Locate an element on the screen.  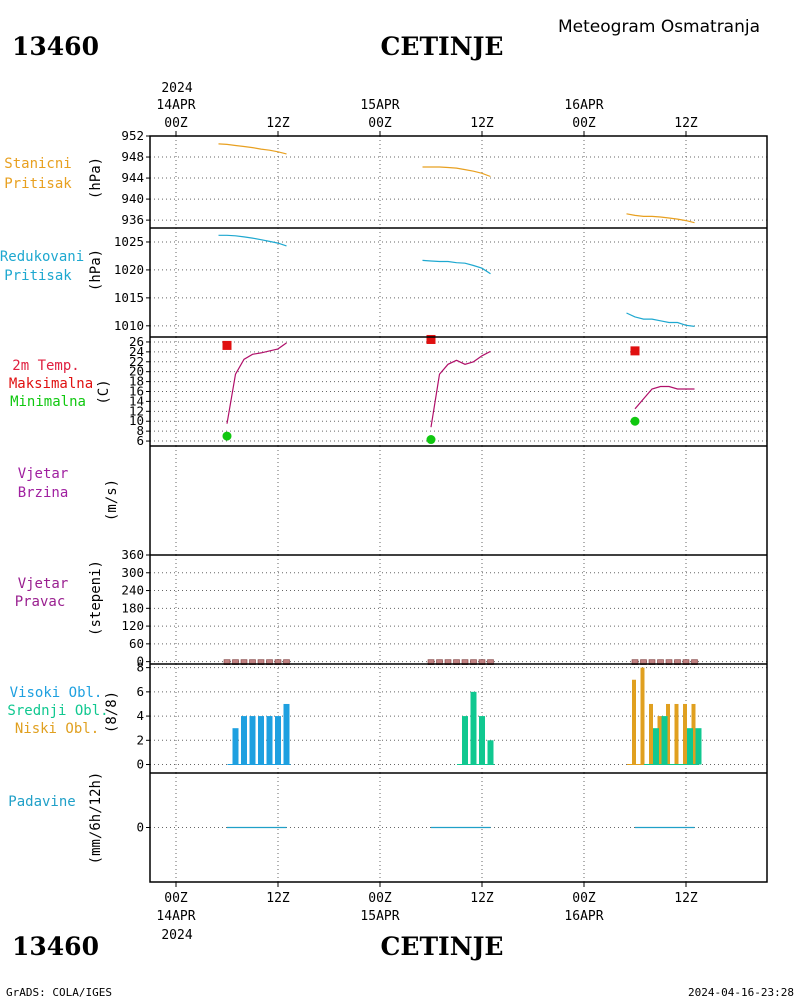
station-name: CETINJE is located at coordinates (442, 46).